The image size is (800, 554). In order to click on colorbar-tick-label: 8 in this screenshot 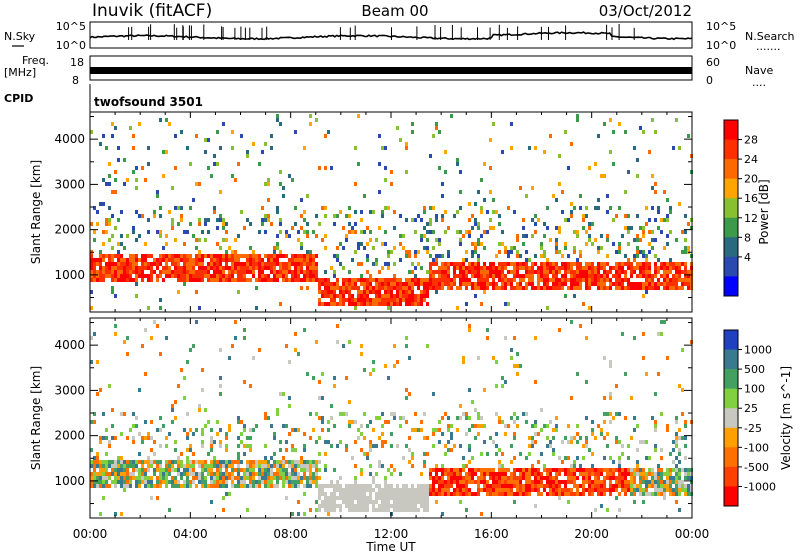, I will do `click(747, 237)`.